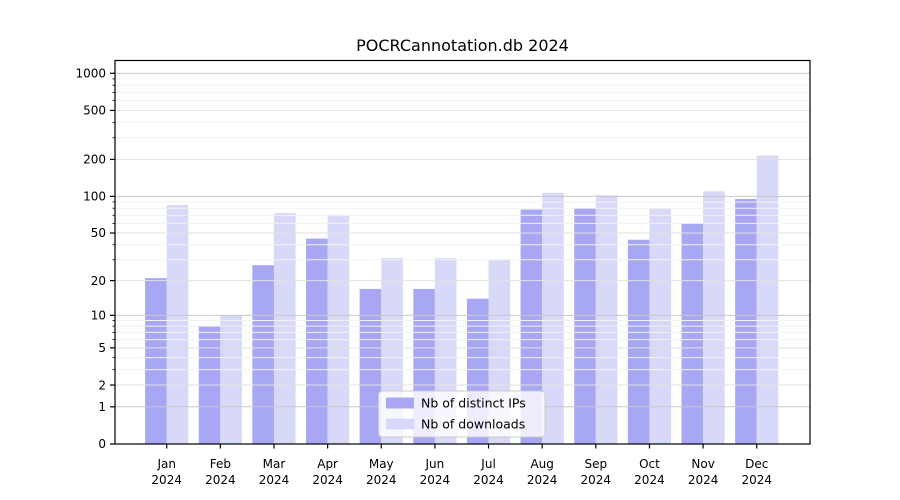 The height and width of the screenshot is (500, 900). What do you see at coordinates (317, 341) in the screenshot?
I see `bar-apr-distinct-ips` at bounding box center [317, 341].